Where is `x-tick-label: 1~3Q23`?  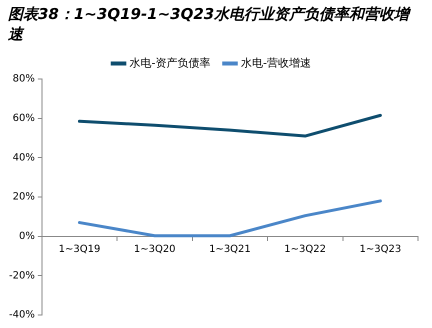 x-tick-label: 1~3Q23 is located at coordinates (381, 249).